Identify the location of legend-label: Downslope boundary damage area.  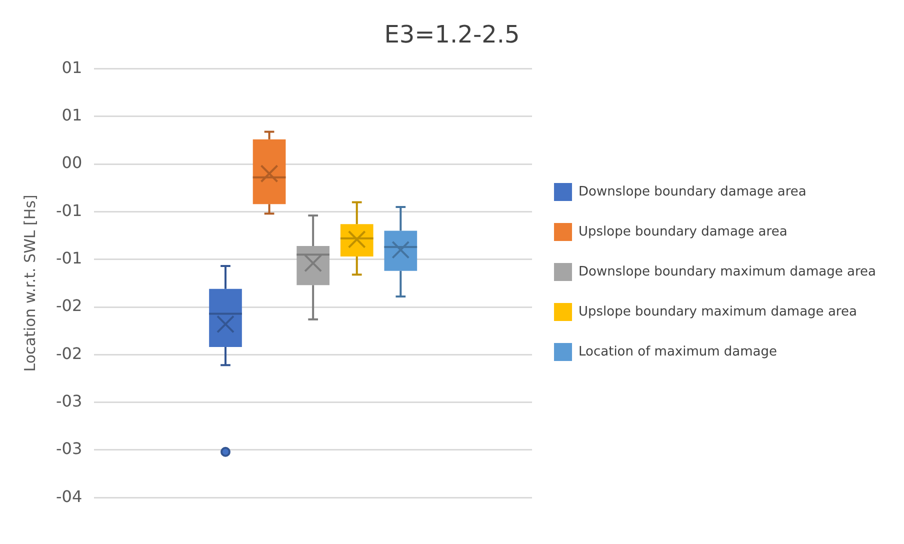
(692, 192).